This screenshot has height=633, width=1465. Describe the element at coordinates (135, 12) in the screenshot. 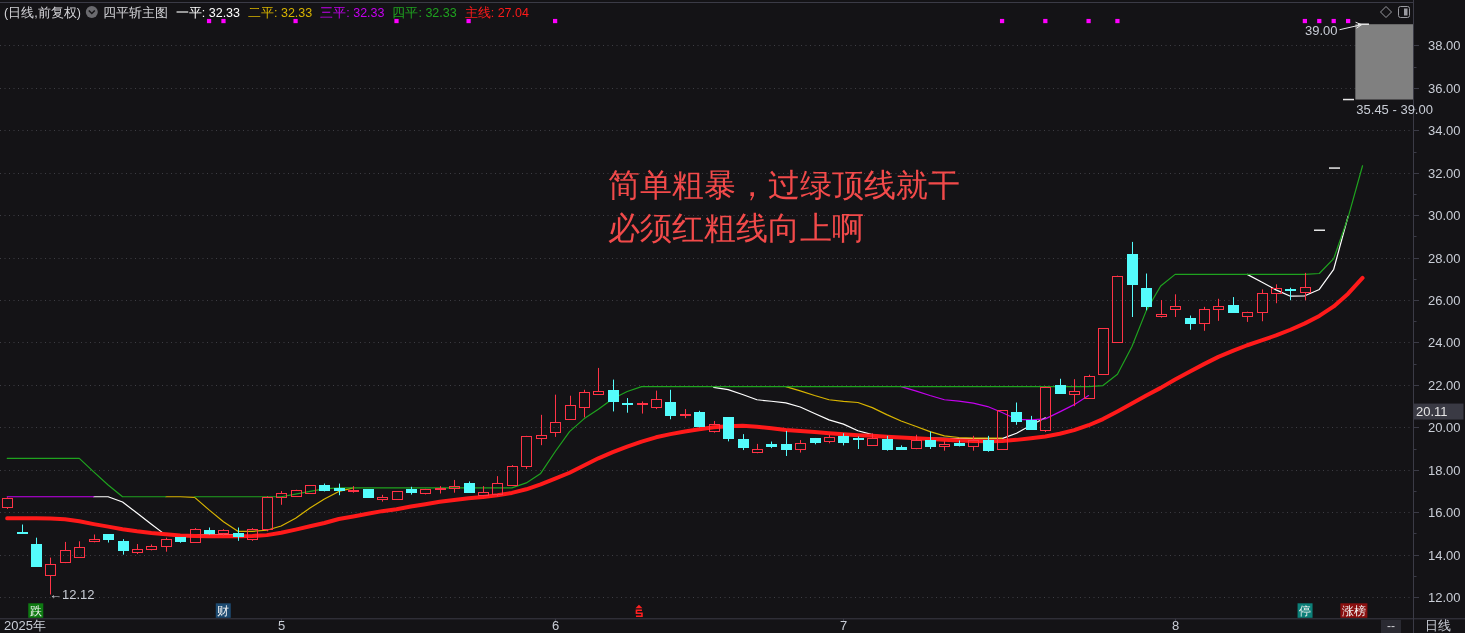

I see `legend-title: 四平斩主图` at that location.